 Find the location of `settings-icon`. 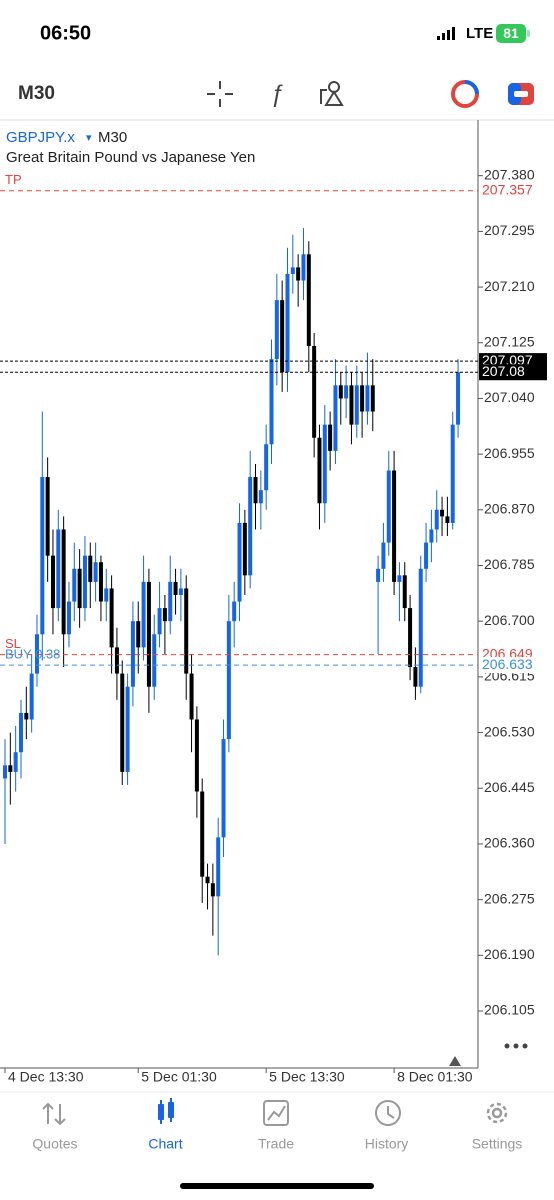

settings-icon is located at coordinates (497, 1113).